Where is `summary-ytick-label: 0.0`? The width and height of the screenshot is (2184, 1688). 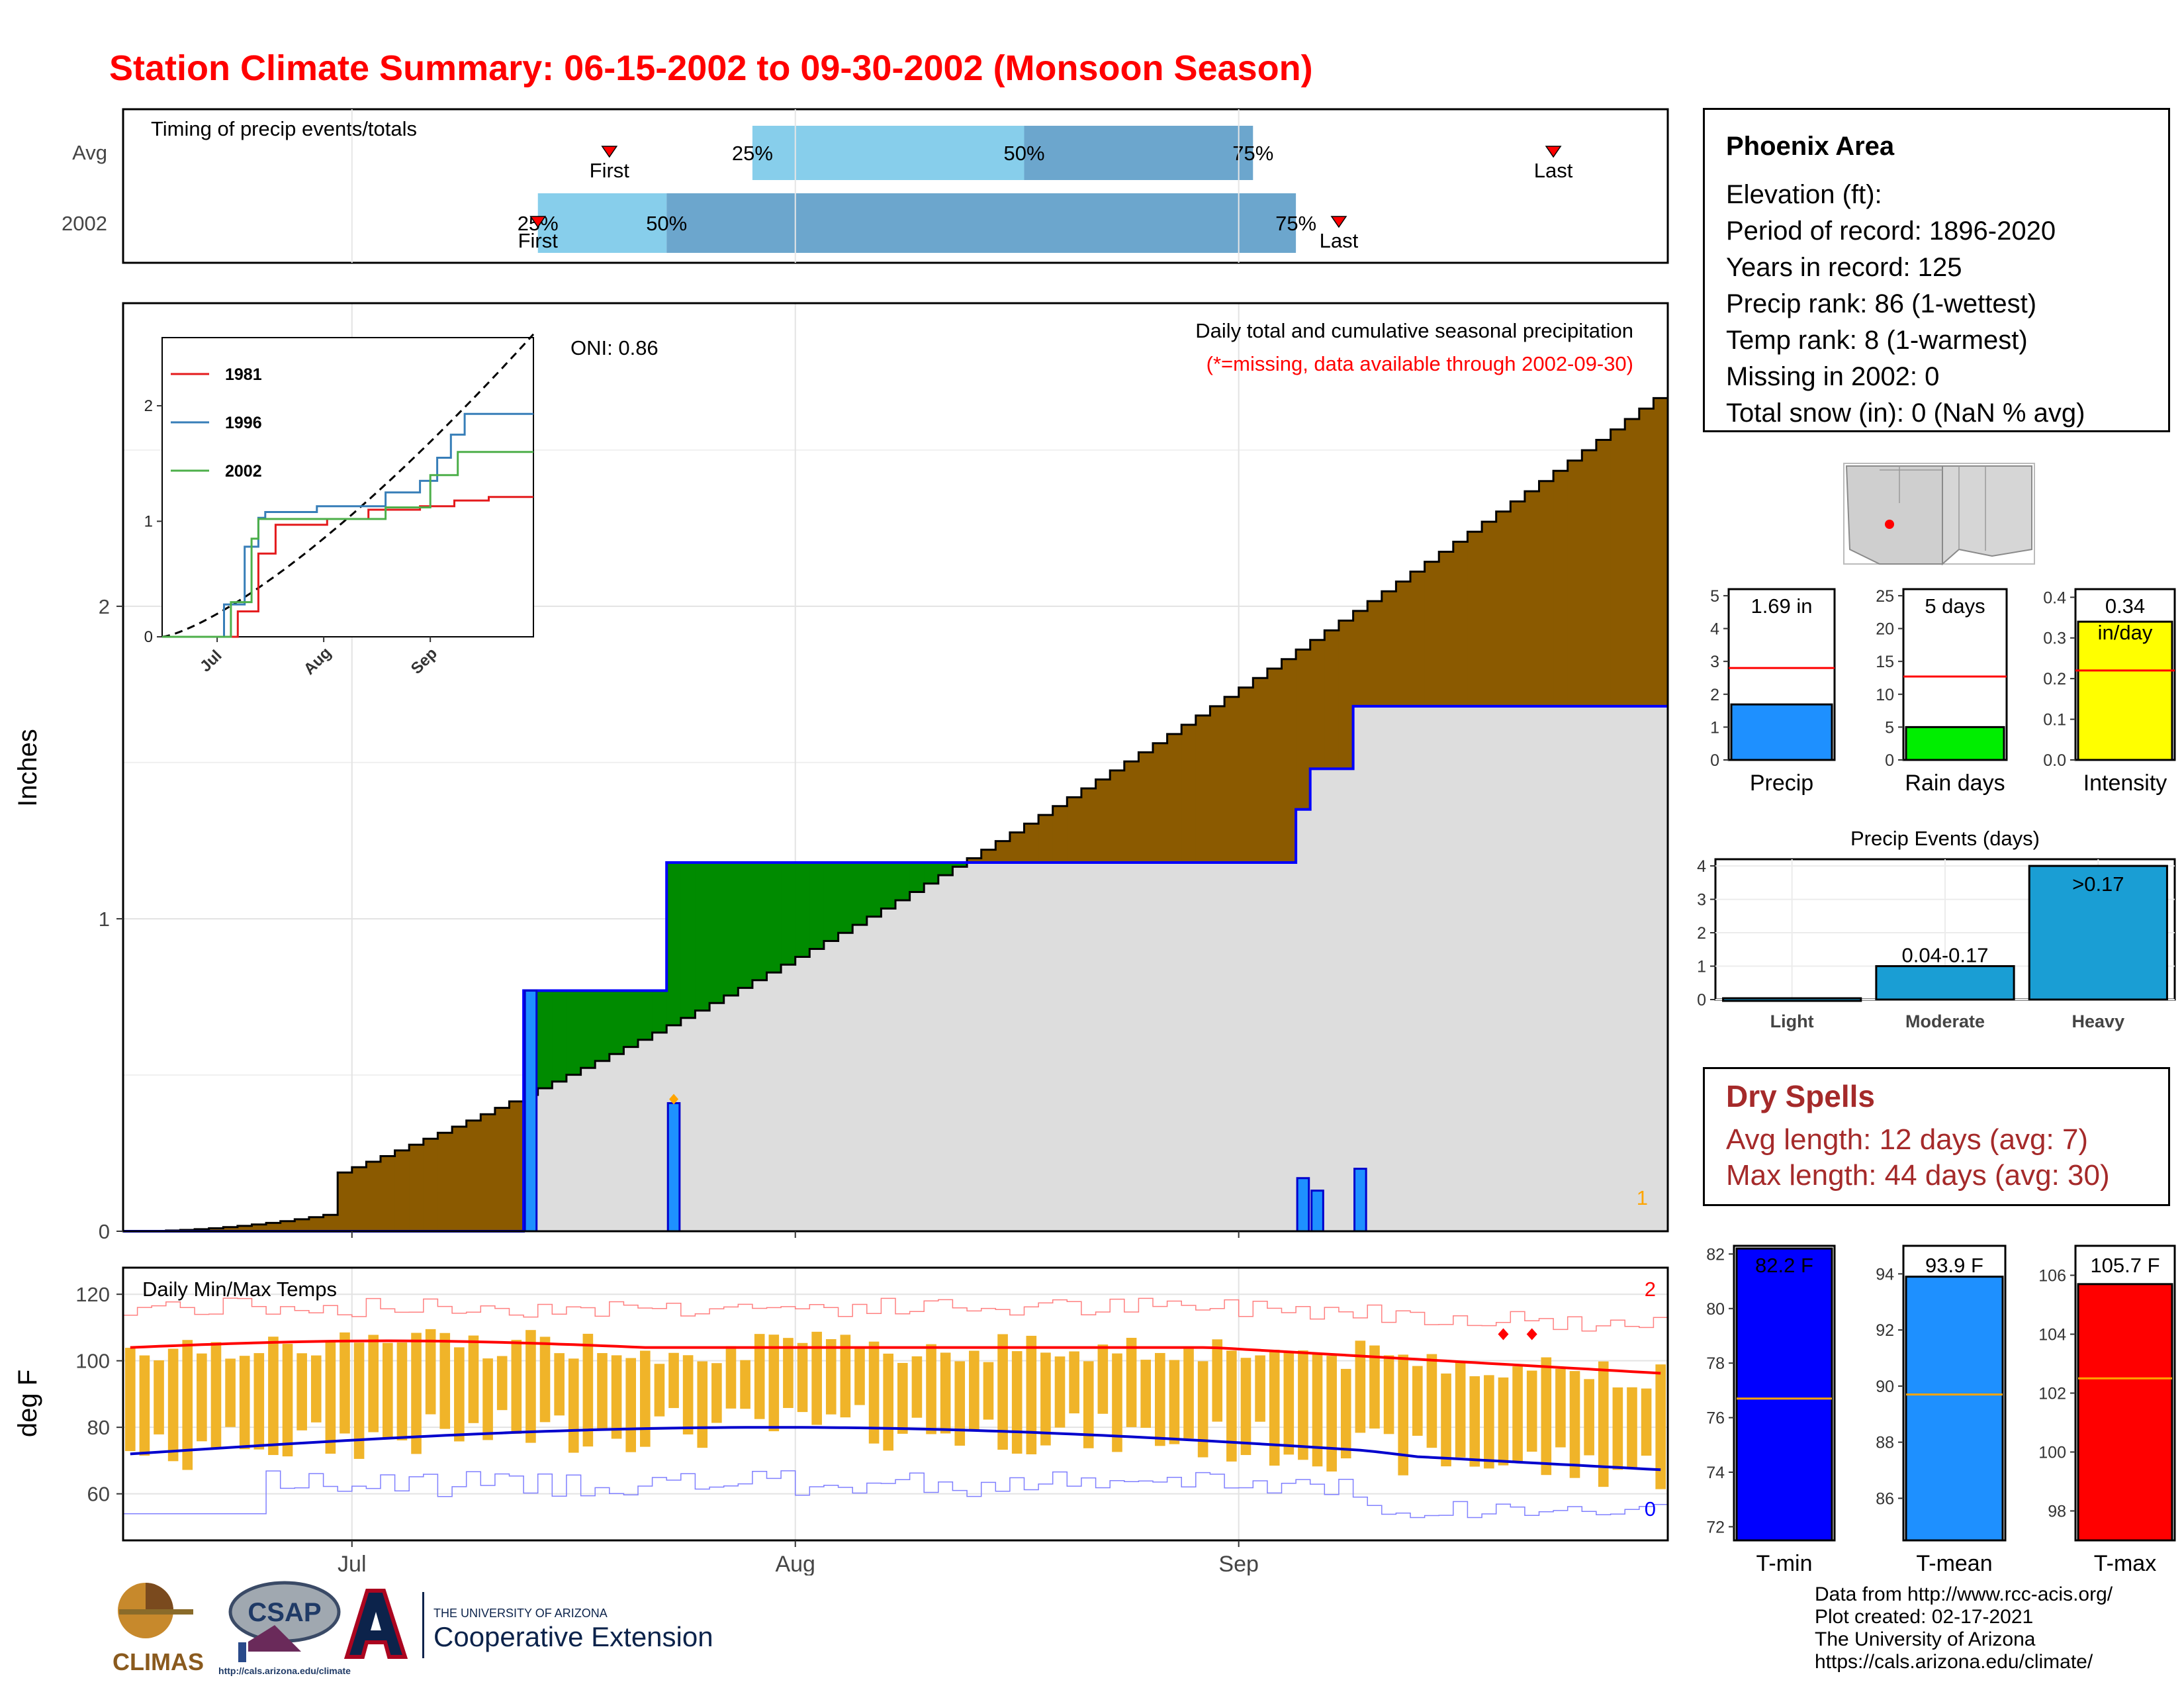
summary-ytick-label: 0.0 is located at coordinates (2054, 760).